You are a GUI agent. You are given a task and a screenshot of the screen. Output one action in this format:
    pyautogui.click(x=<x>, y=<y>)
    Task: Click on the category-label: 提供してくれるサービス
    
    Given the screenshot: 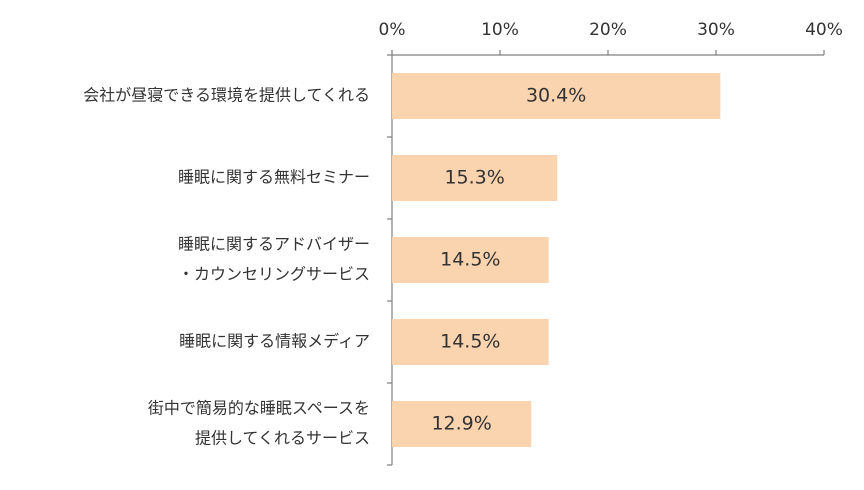 What is the action you would take?
    pyautogui.click(x=282, y=438)
    